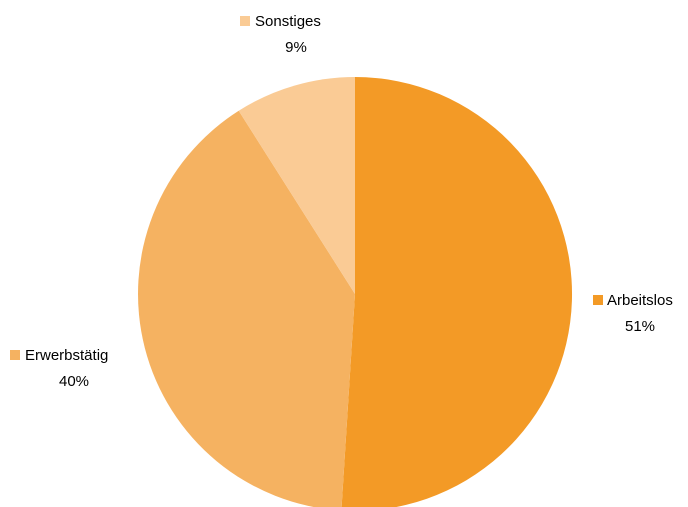 The height and width of the screenshot is (507, 688). Describe the element at coordinates (280, 34) in the screenshot. I see `data-label-sonstiges: Sonstiges 9%` at that location.